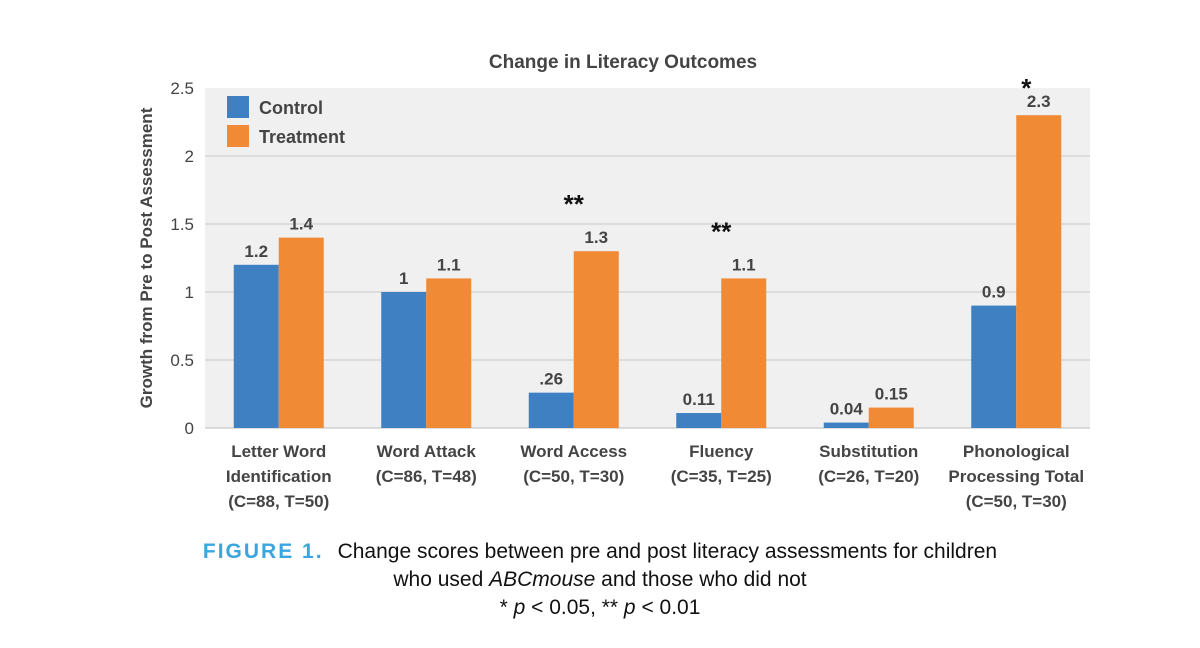 The height and width of the screenshot is (648, 1200). I want to click on legend-swatch-control, so click(238, 107).